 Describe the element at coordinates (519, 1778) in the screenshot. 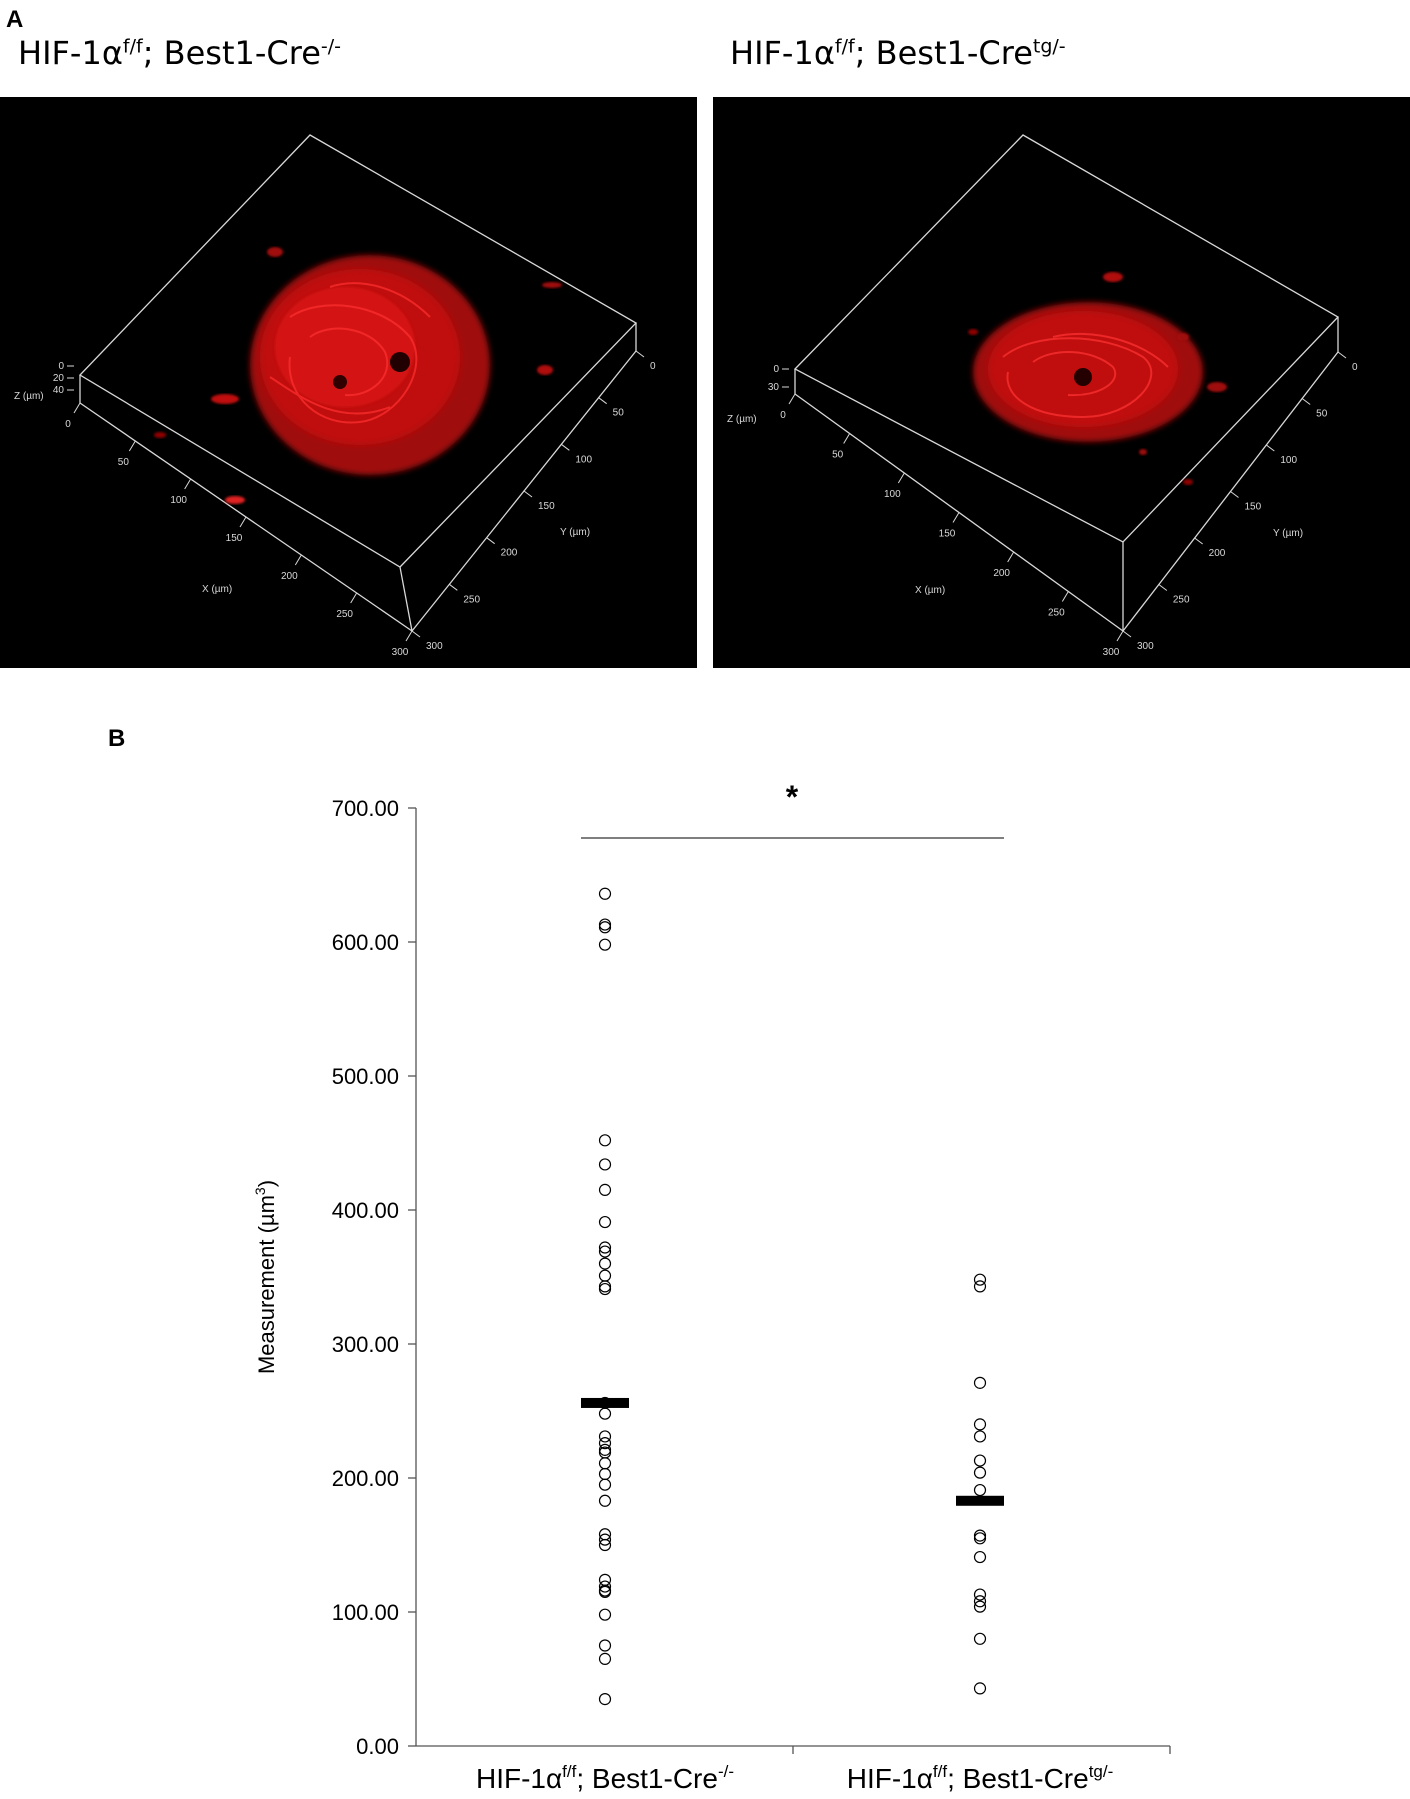

I see `category-label-main: HIF-1α` at that location.